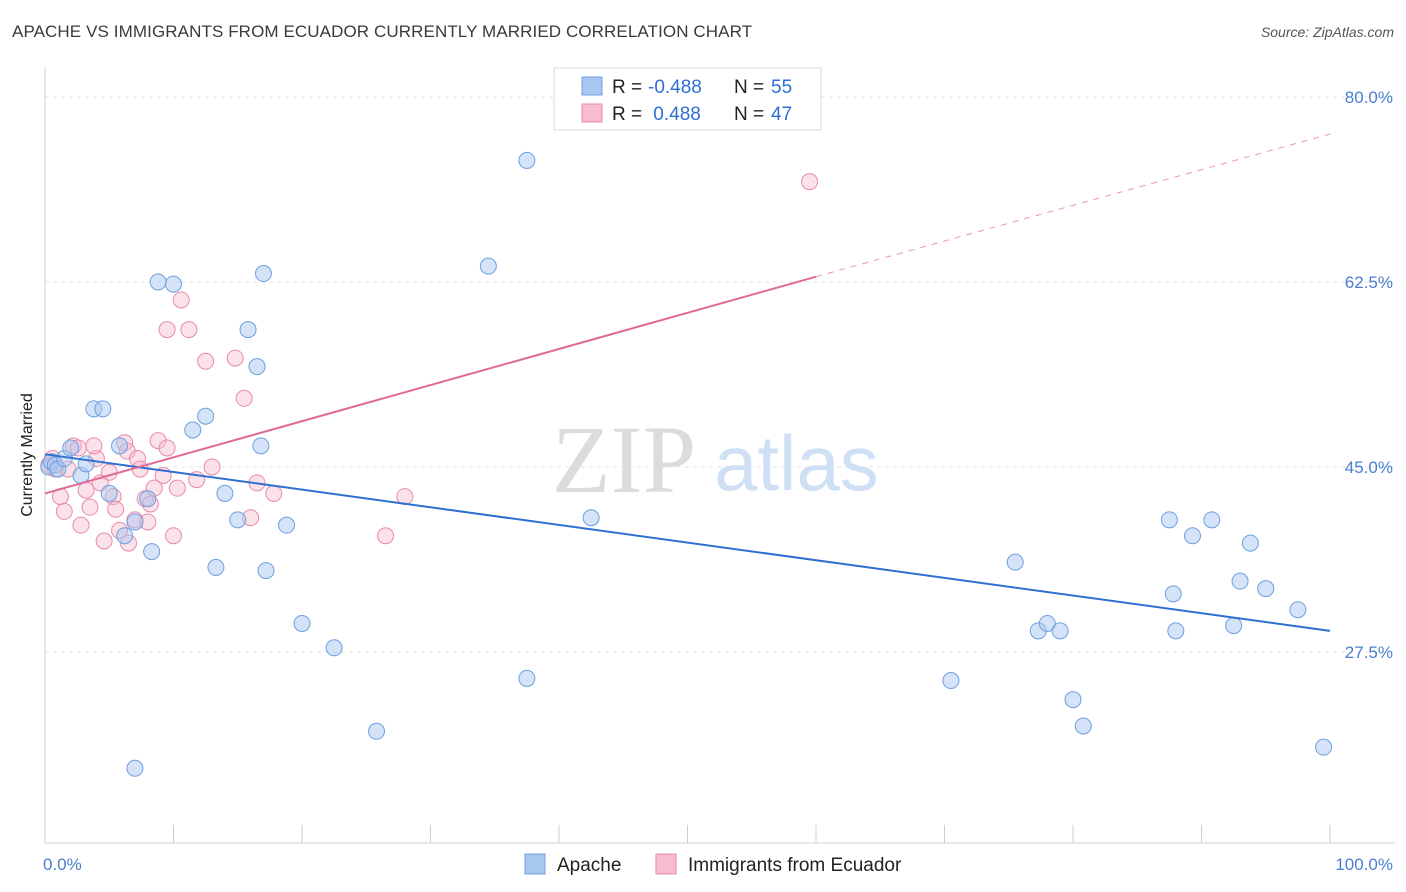 This screenshot has height=892, width=1406. What do you see at coordinates (796, 463) in the screenshot?
I see `watermark-atlas: atlas` at bounding box center [796, 463].